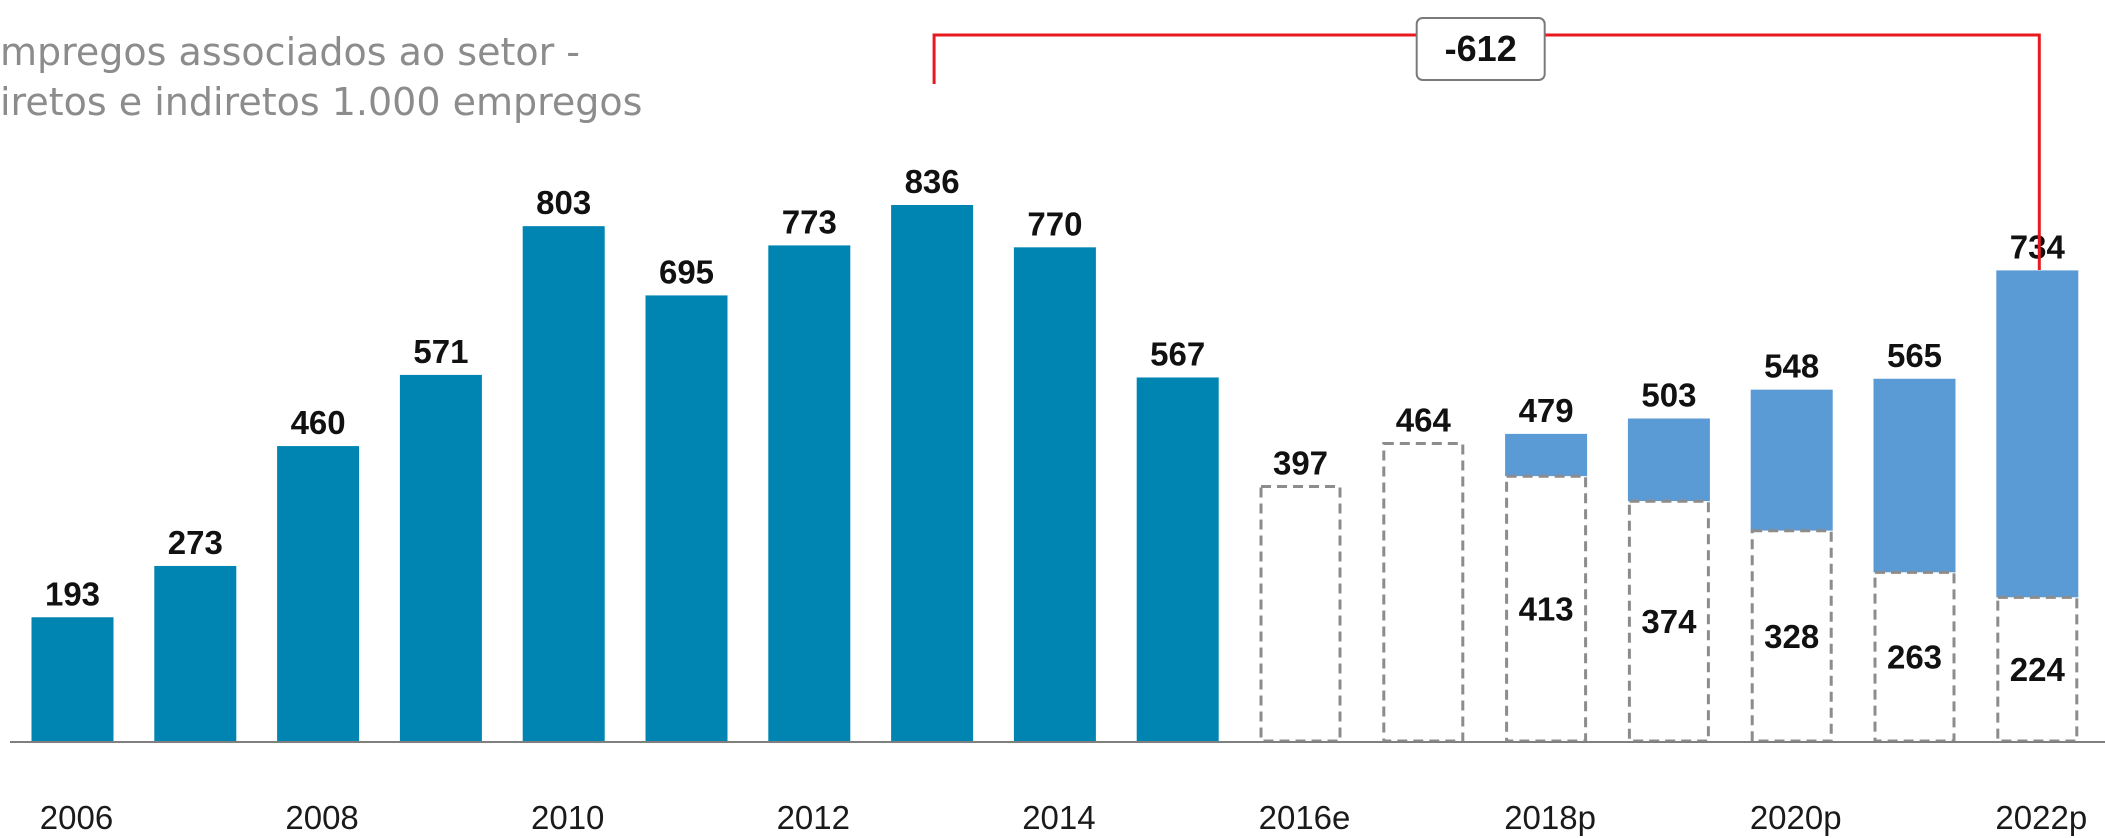  I want to click on bar-dashed-2016e, so click(1300, 613).